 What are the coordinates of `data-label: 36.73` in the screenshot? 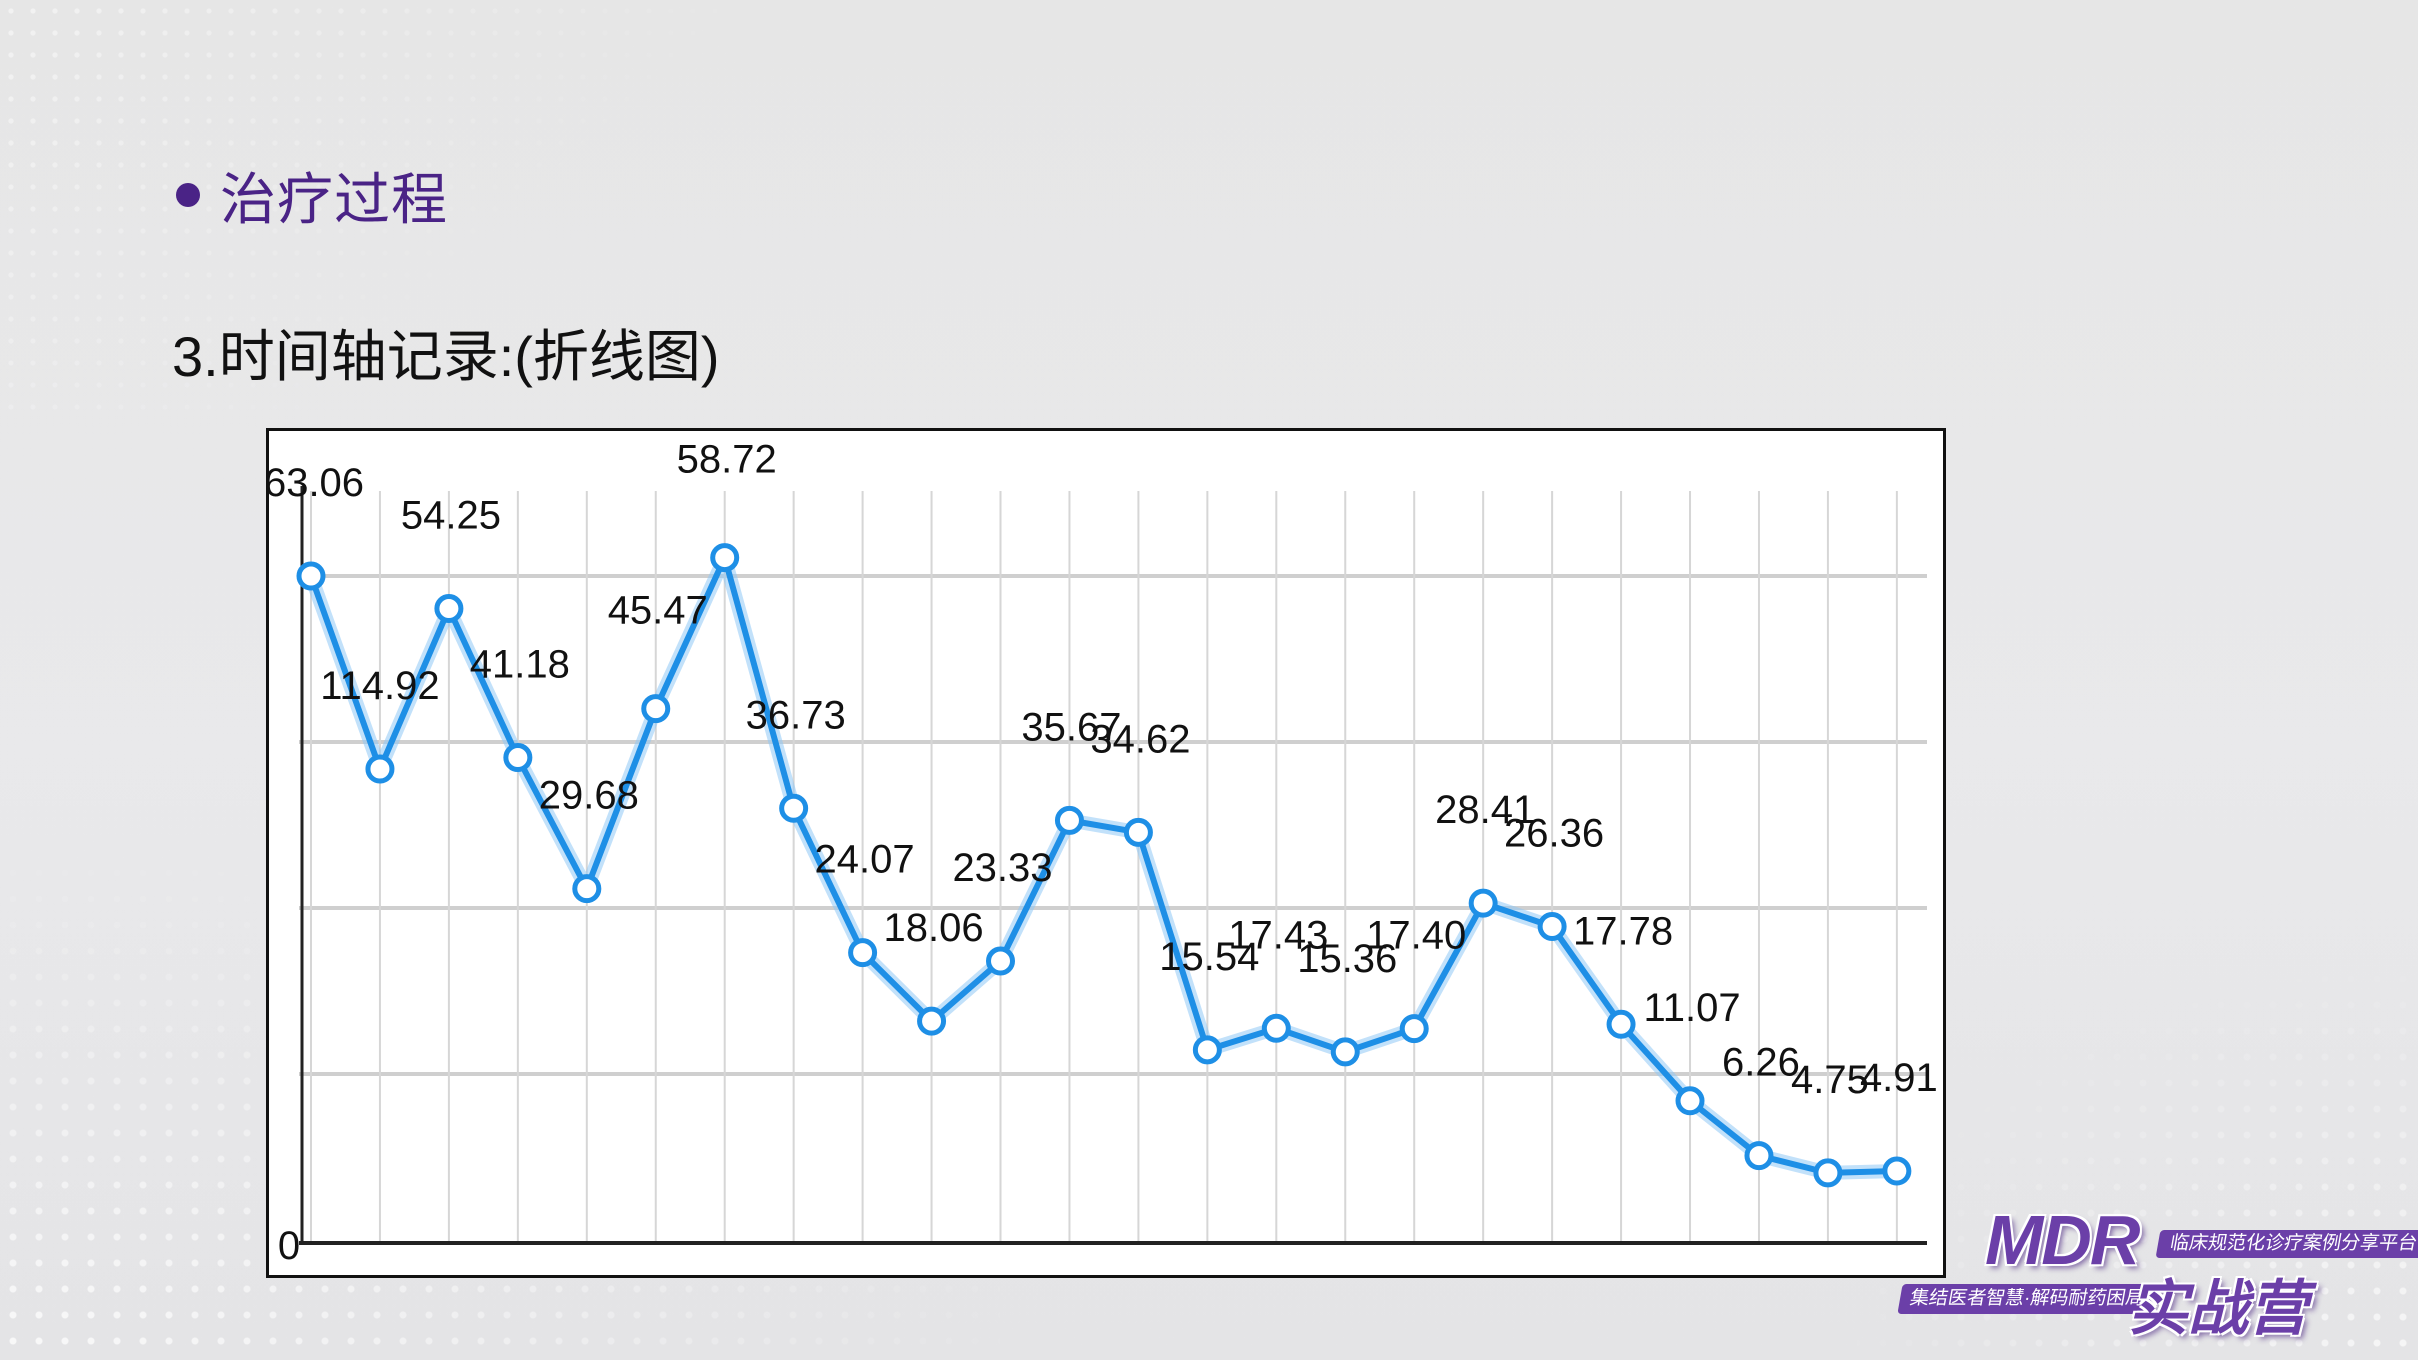 It's located at (796, 715).